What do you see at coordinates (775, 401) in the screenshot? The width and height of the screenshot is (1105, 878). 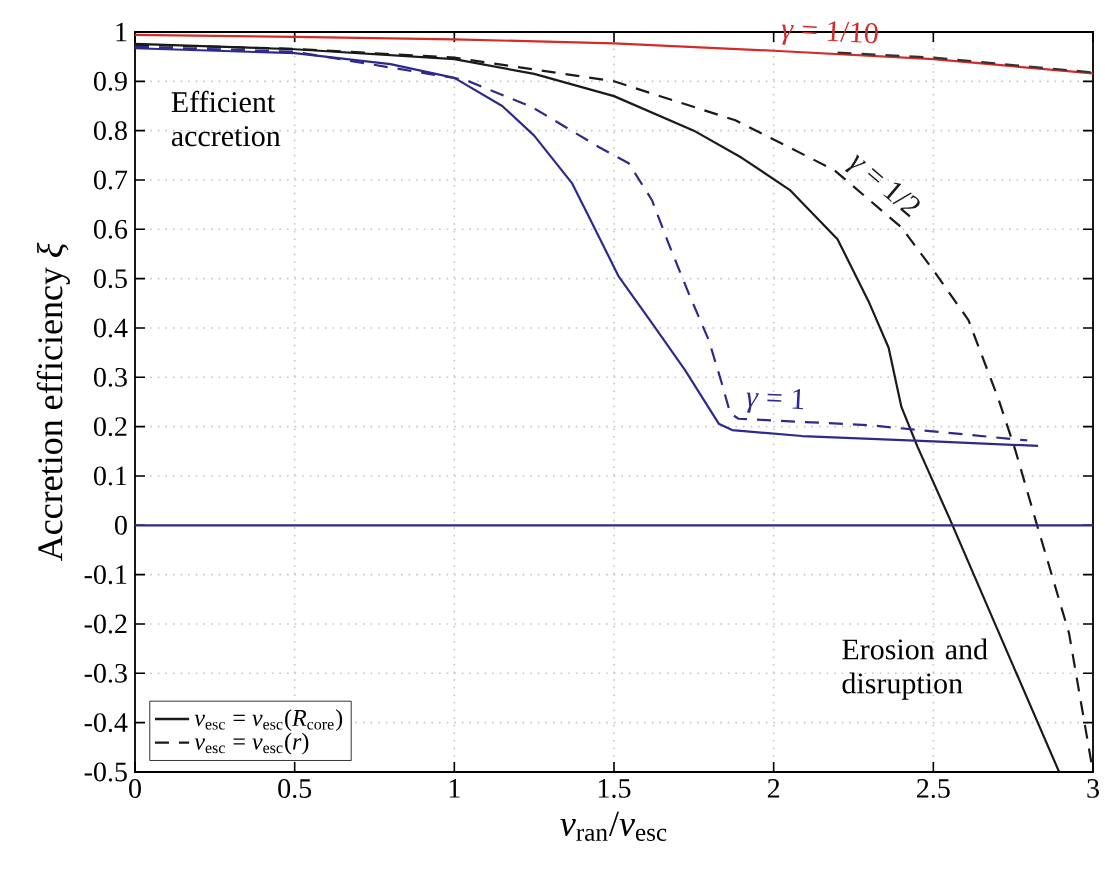 I see `annotation: γ = 1` at bounding box center [775, 401].